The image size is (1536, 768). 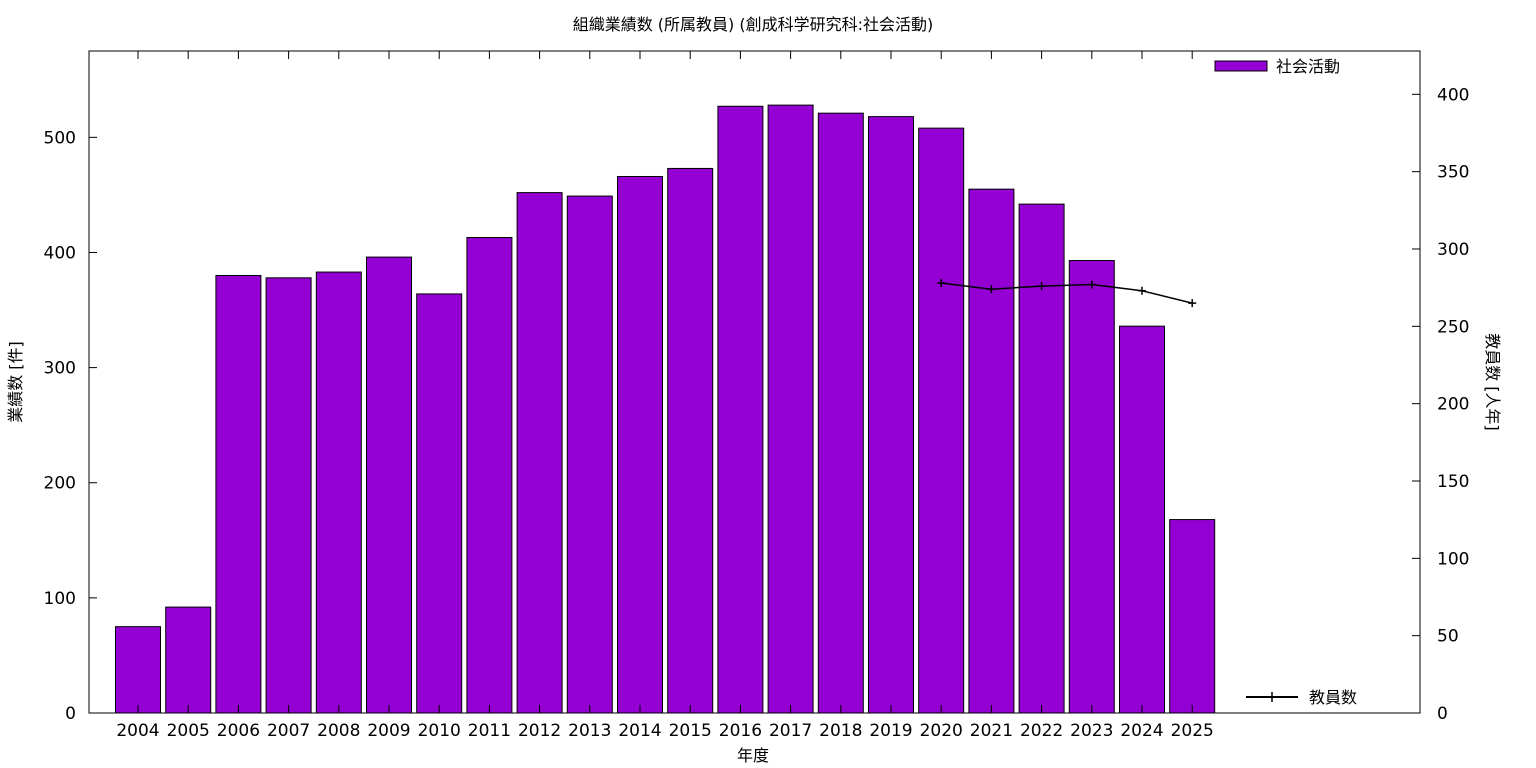 What do you see at coordinates (941, 420) in the screenshot?
I see `bar-2020` at bounding box center [941, 420].